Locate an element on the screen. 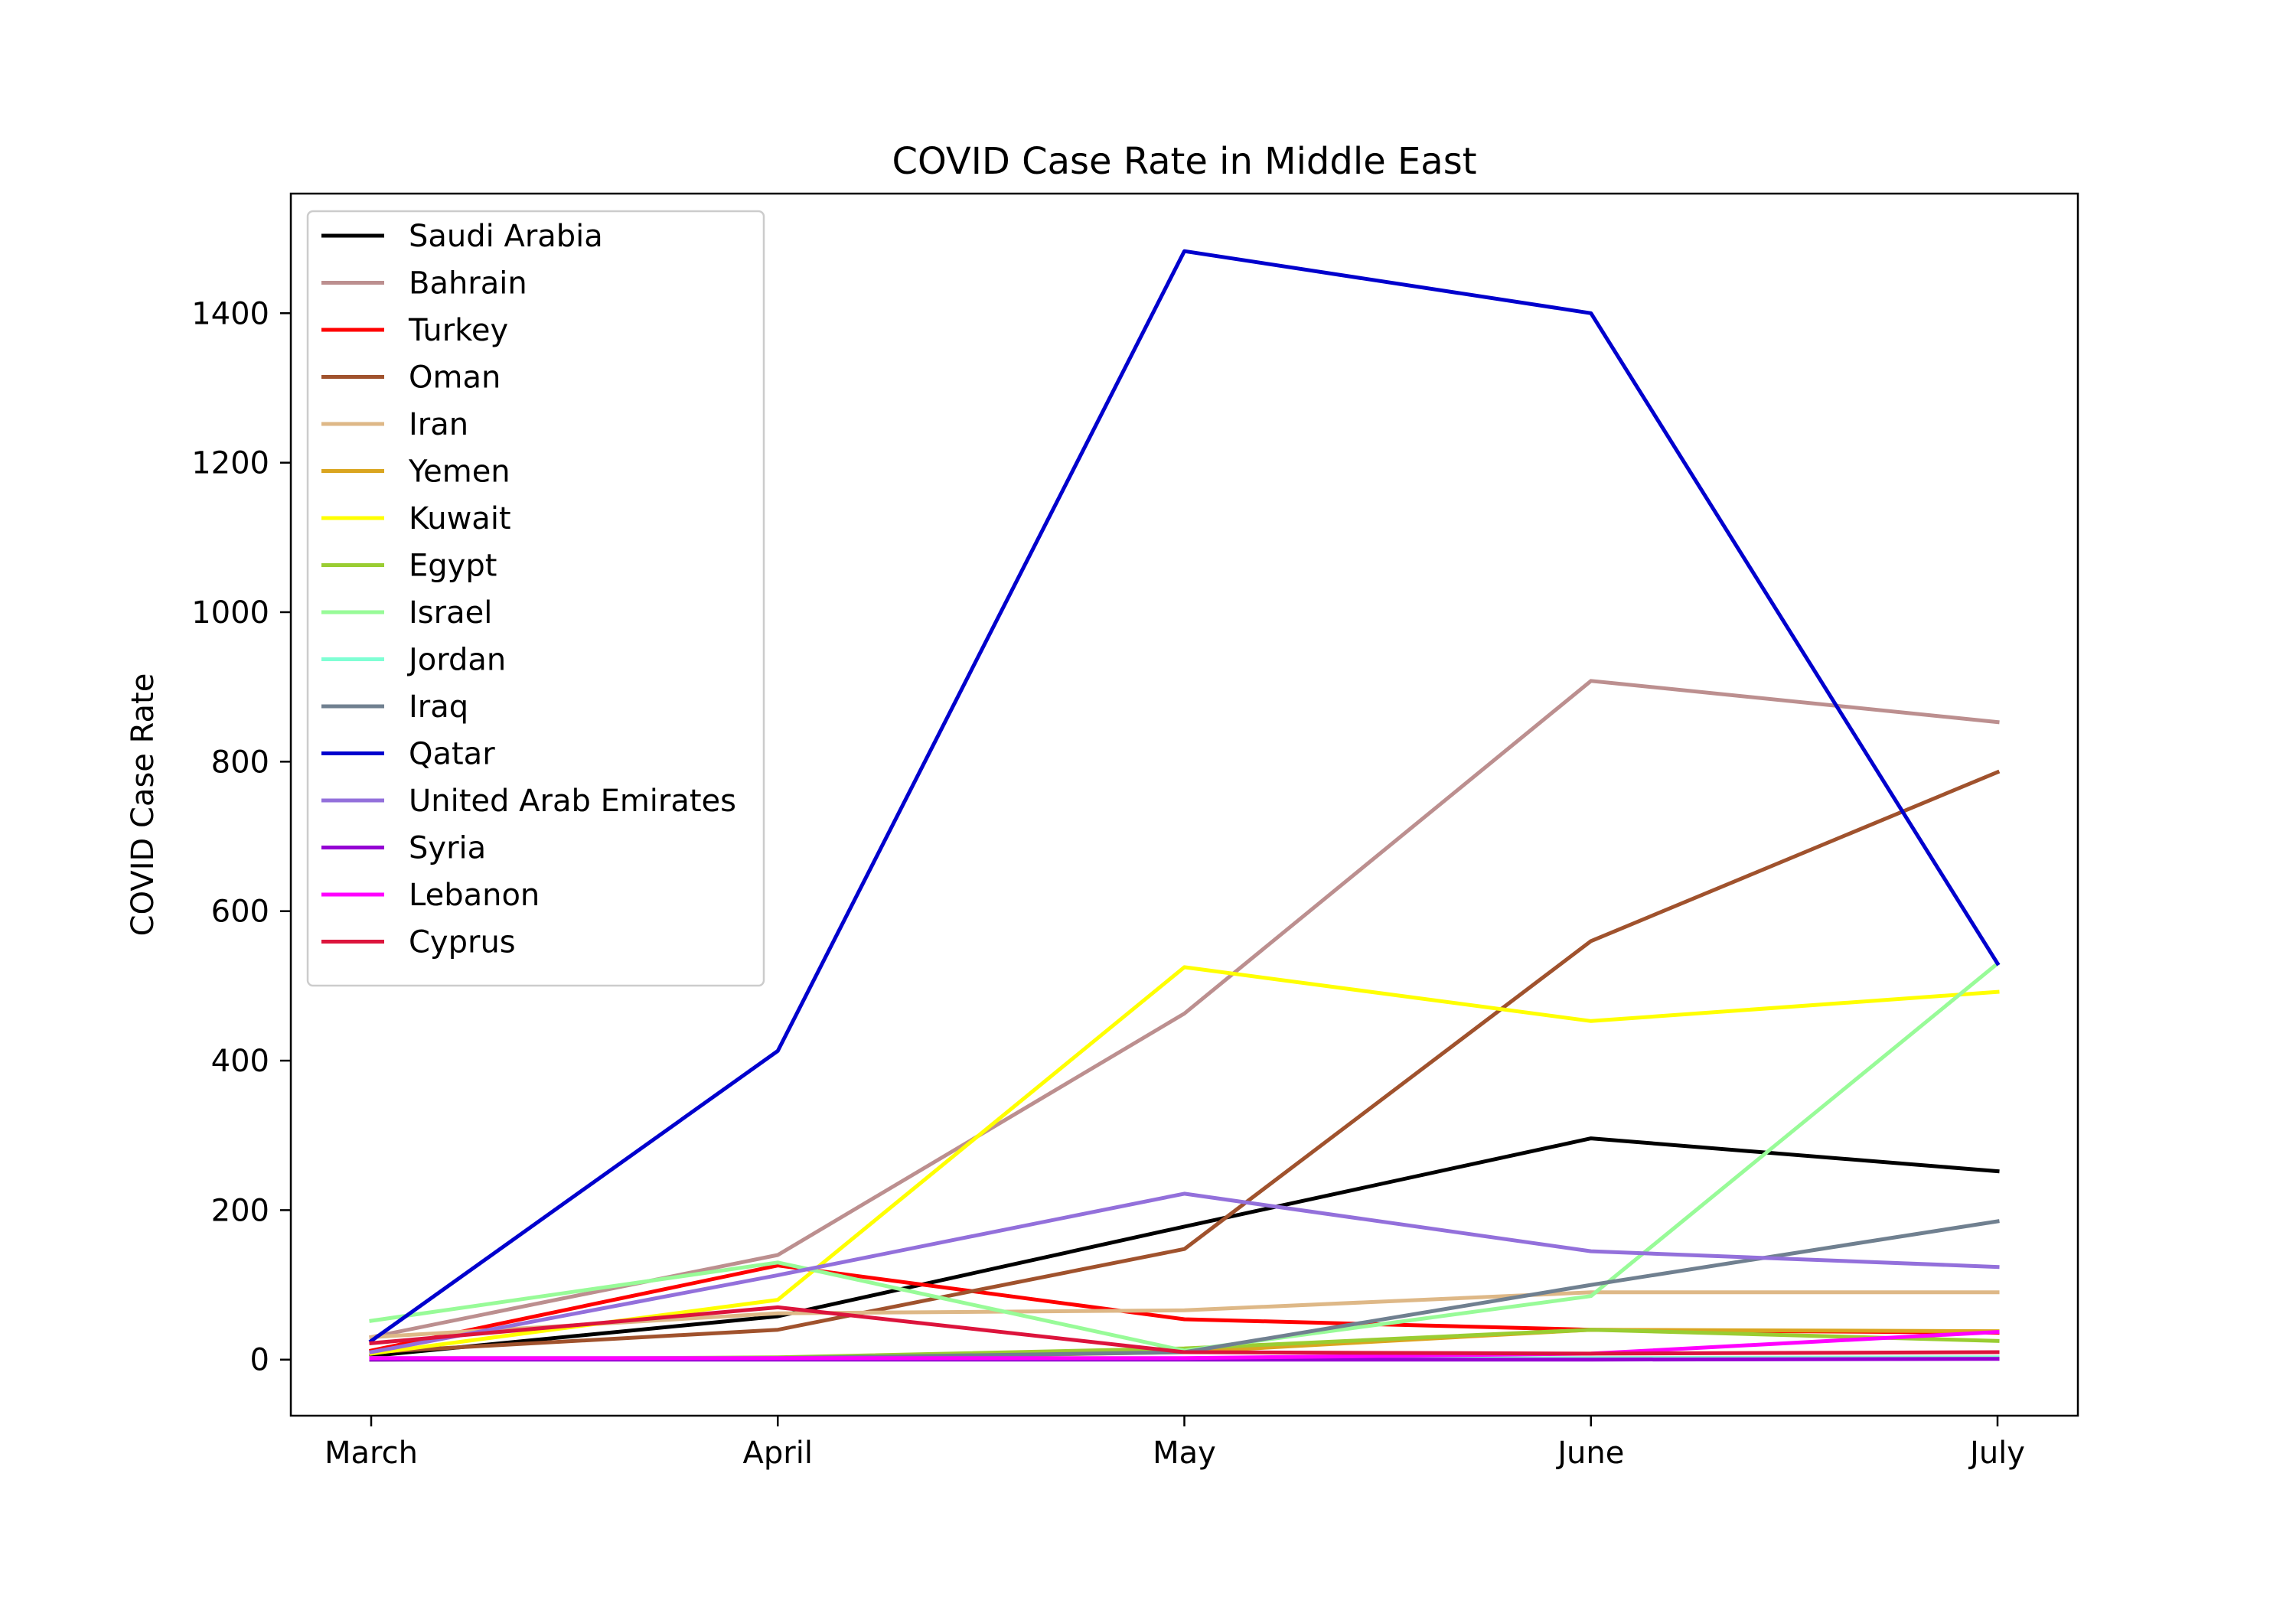 Image resolution: width=2296 pixels, height=1607 pixels. legend-label: Saudi Arabia is located at coordinates (506, 237).